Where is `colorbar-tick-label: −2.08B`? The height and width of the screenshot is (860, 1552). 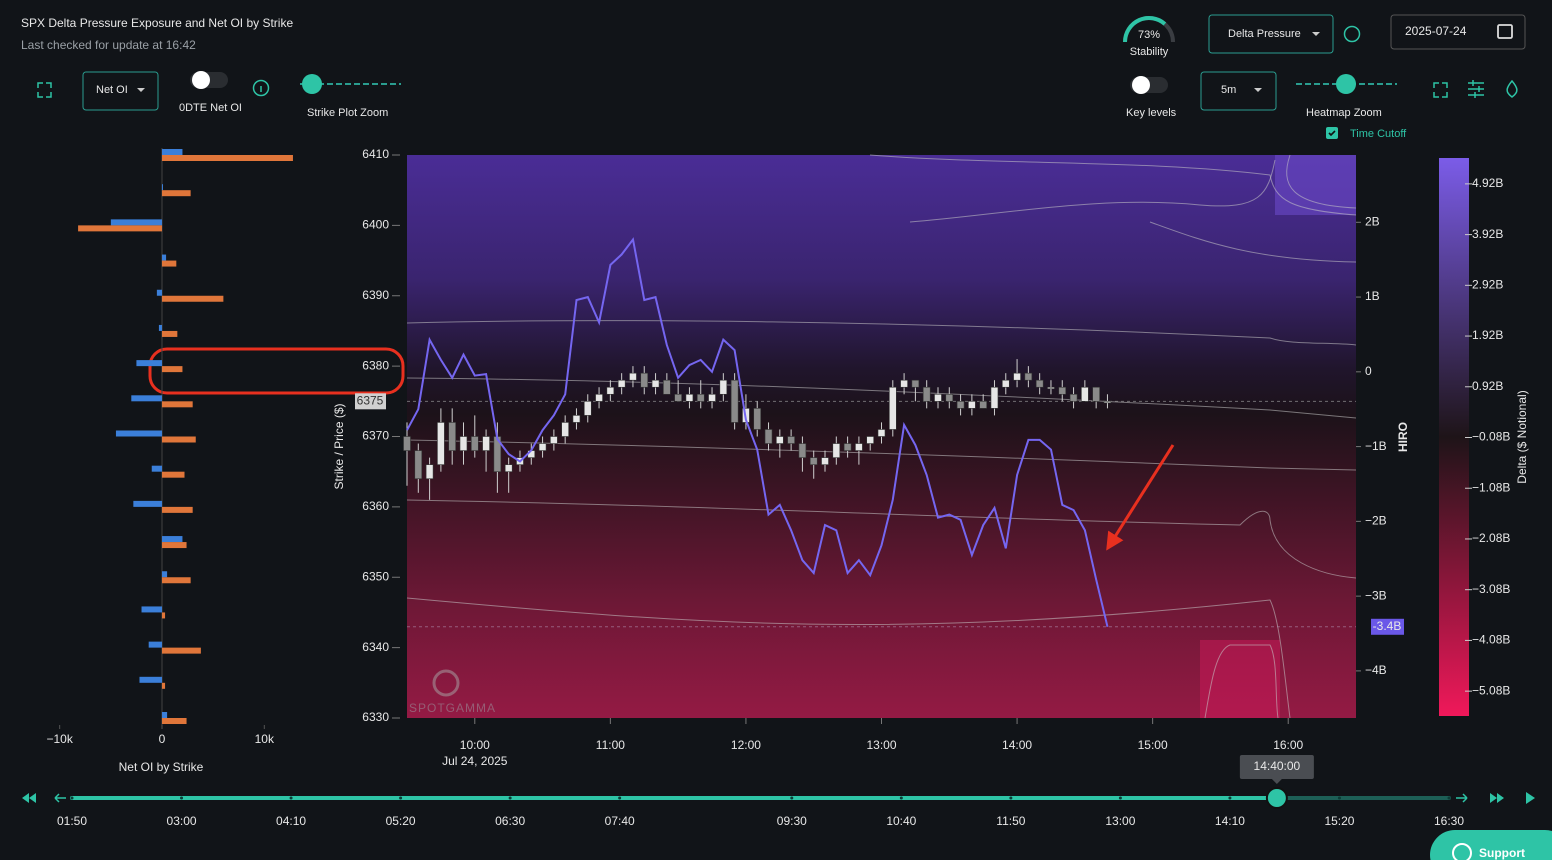 colorbar-tick-label: −2.08B is located at coordinates (1491, 538).